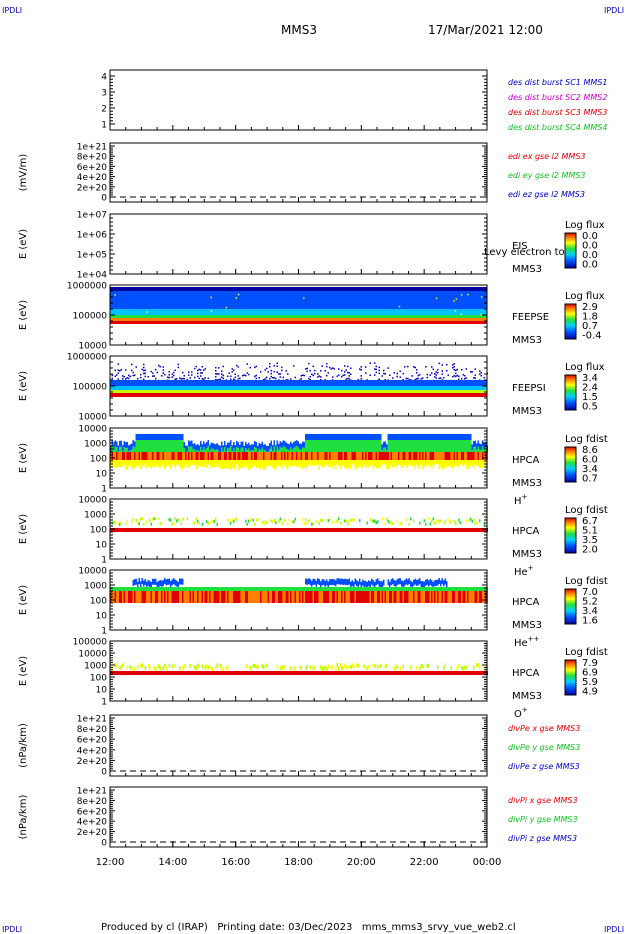 The height and width of the screenshot is (934, 630). Describe the element at coordinates (298, 322) in the screenshot. I see `feepse-band` at that location.